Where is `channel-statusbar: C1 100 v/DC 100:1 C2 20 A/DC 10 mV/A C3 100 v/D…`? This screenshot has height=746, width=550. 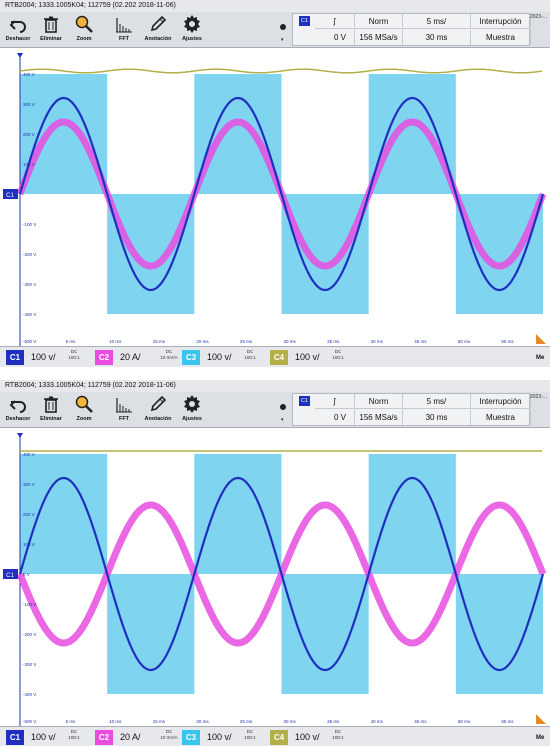
channel-statusbar: C1 100 v/DC 100:1 C2 20 A/DC 10 mV/A C3 100 v/D… is located at coordinates (275, 736).